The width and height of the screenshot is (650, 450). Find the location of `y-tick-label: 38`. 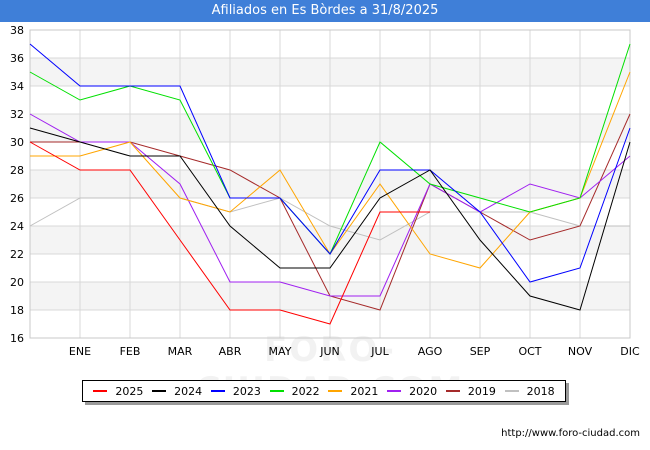

y-tick-label: 38 is located at coordinates (17, 30).